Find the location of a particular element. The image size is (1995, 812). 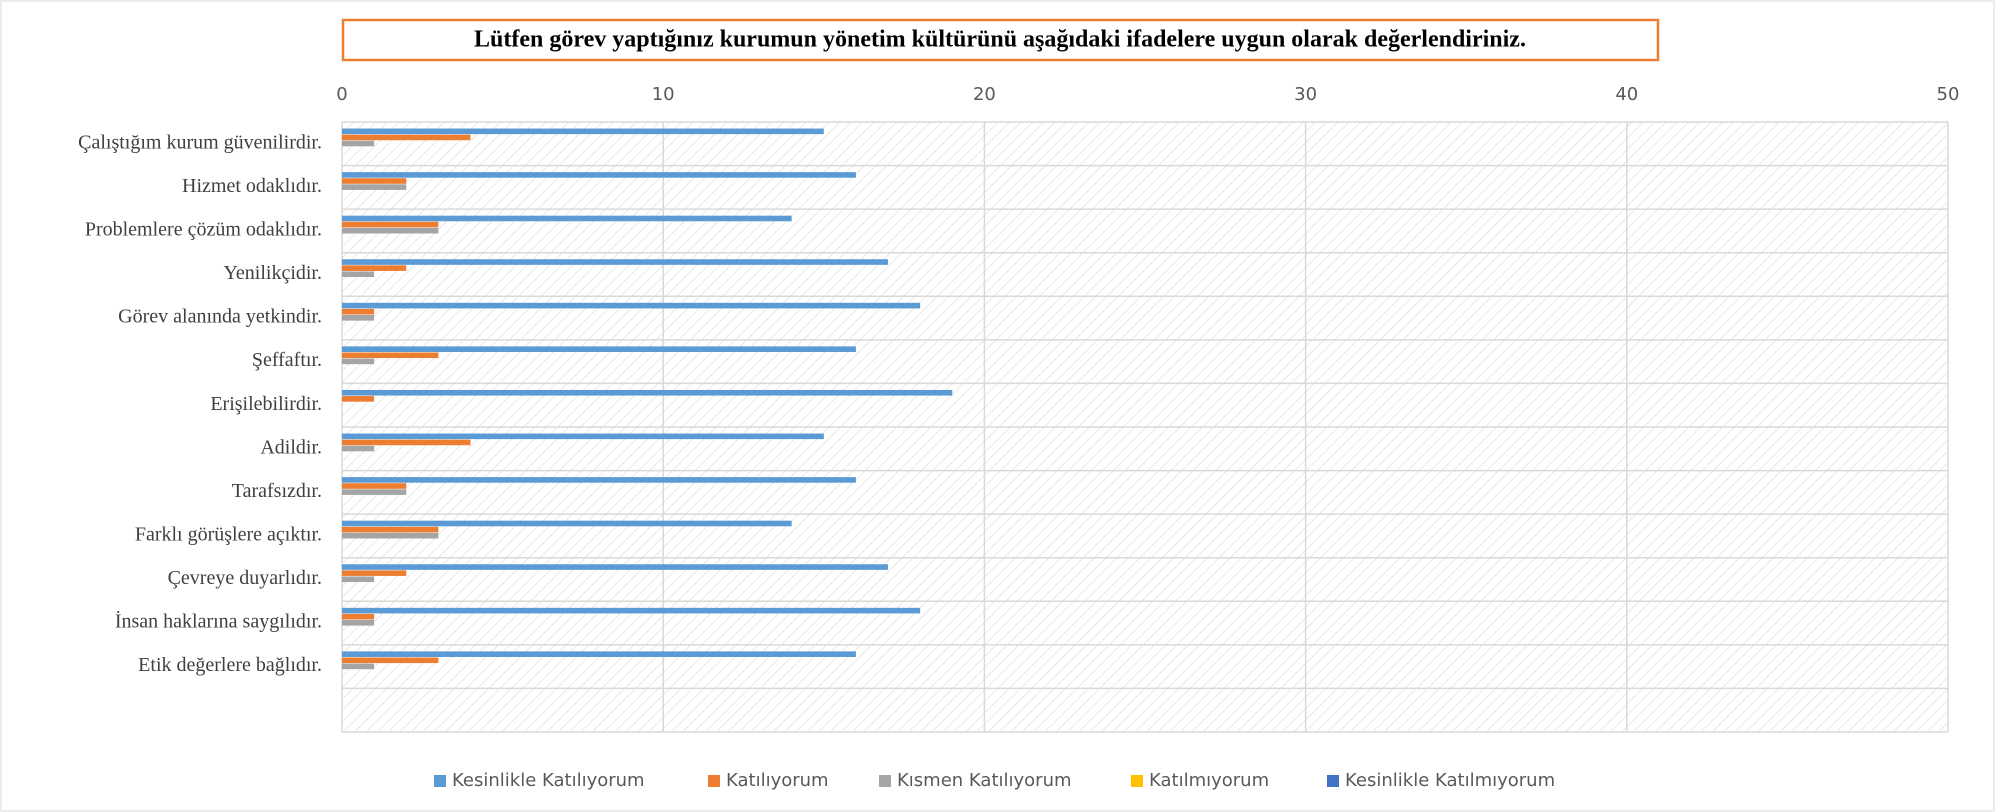

y-tick-label: Çevreye duyarlıdır. is located at coordinates (245, 578).